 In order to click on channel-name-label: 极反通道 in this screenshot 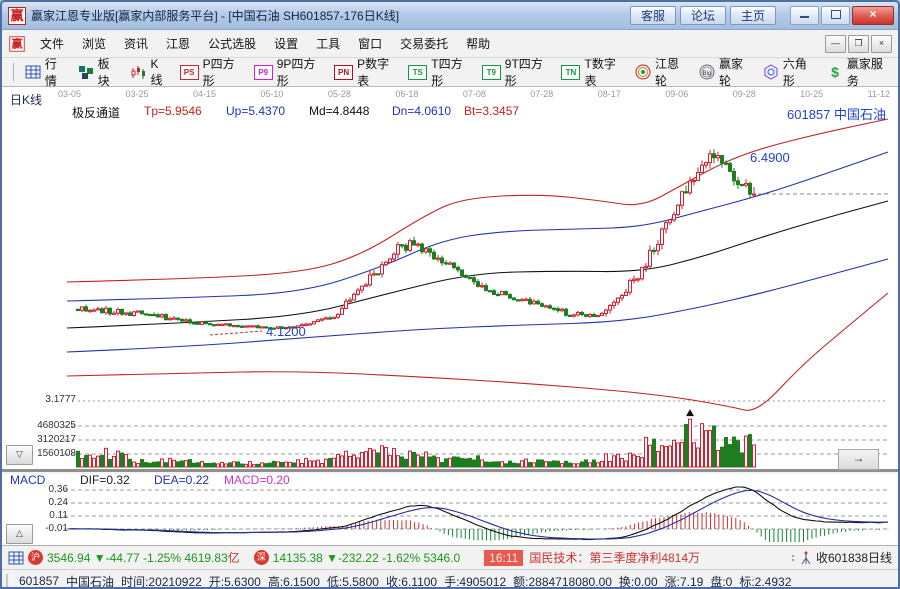, I will do `click(96, 113)`.